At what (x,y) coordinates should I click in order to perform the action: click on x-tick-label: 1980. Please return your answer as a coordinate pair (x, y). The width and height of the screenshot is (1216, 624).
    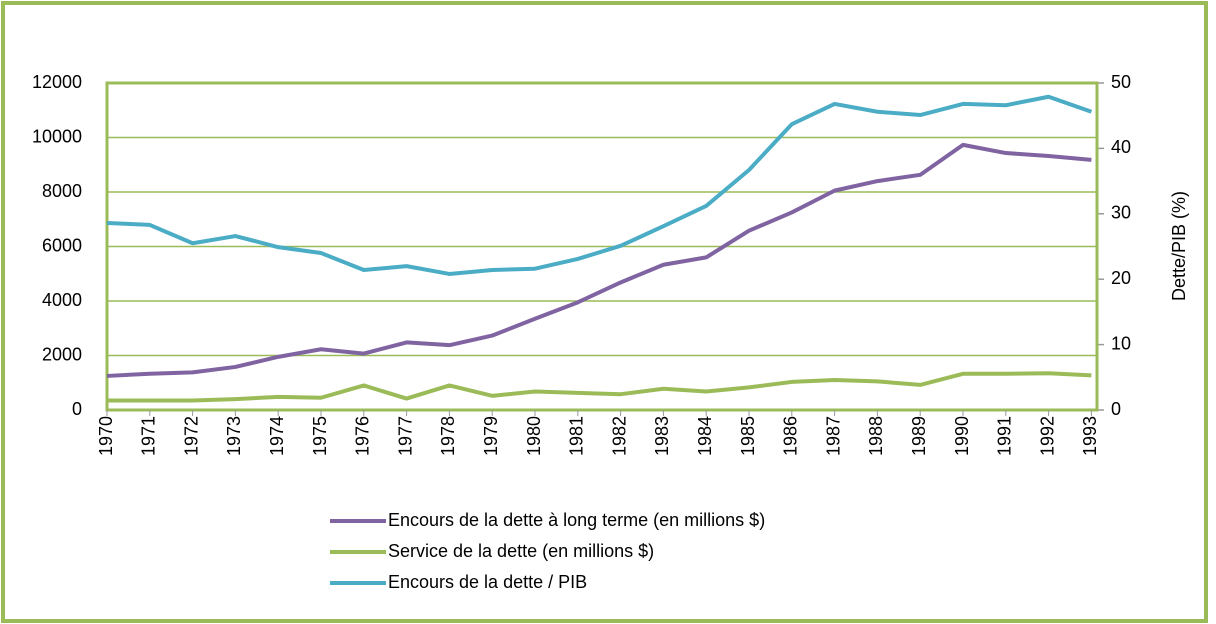
    Looking at the image, I should click on (534, 436).